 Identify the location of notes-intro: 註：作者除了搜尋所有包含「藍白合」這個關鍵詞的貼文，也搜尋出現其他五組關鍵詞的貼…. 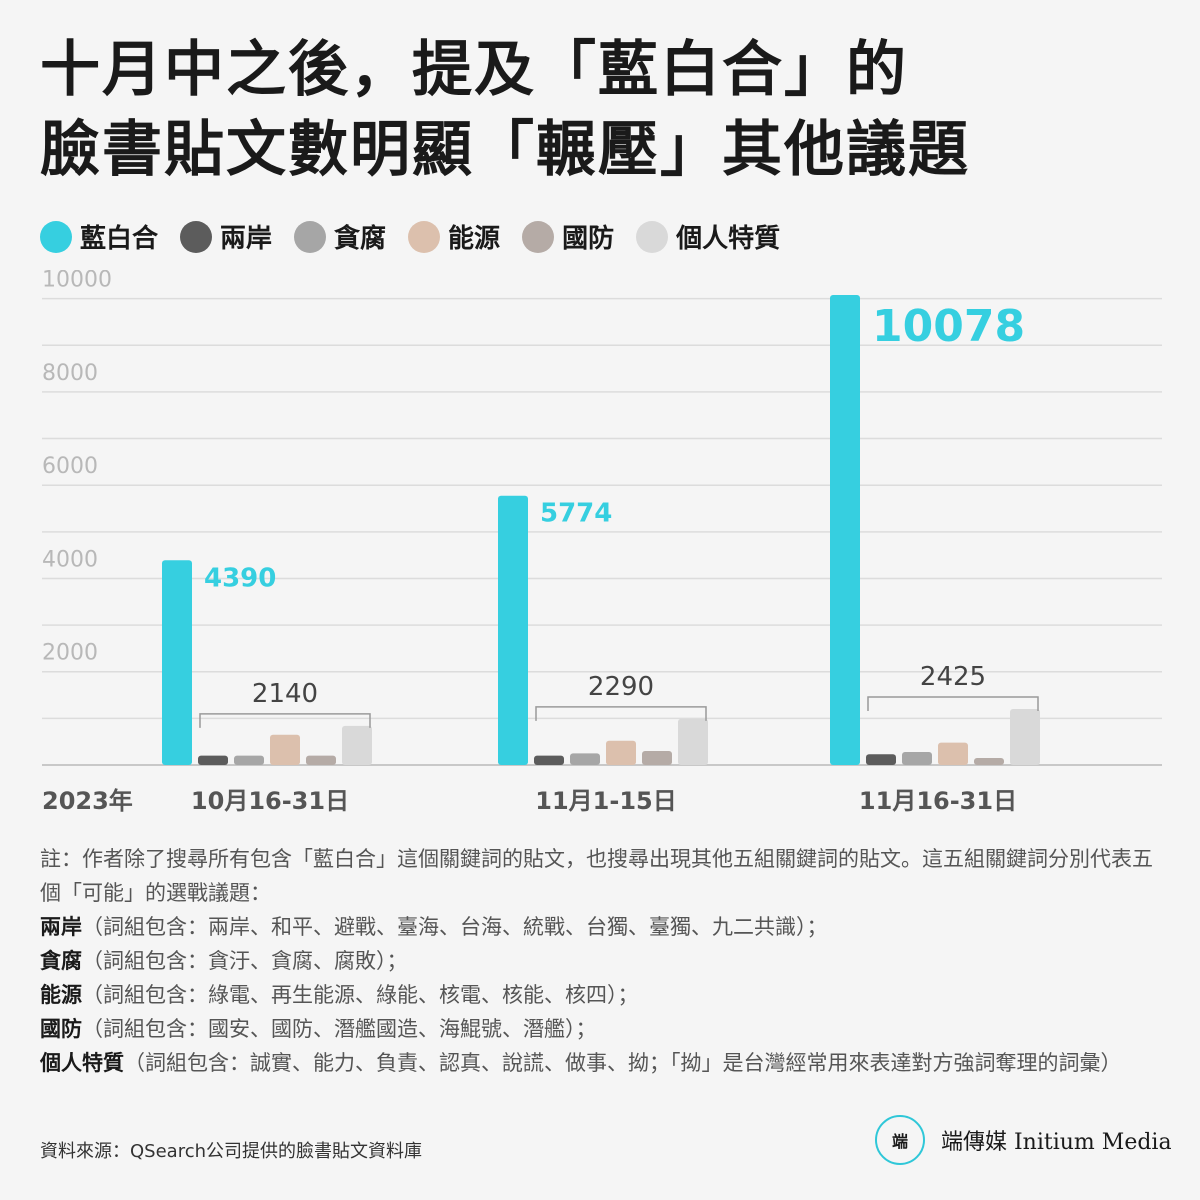
(596, 876).